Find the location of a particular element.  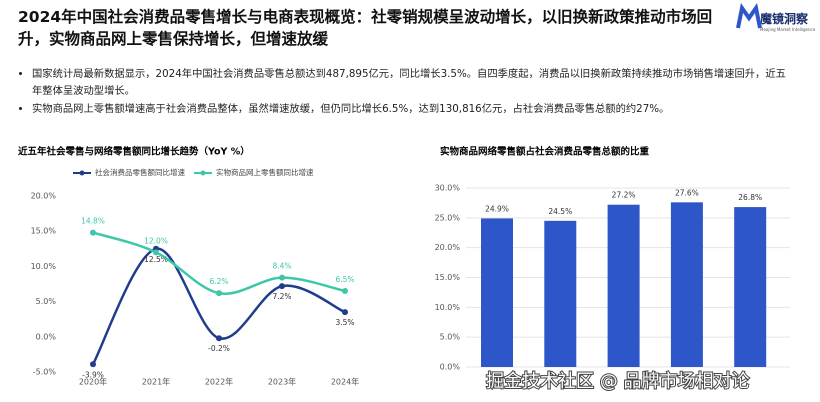

y-tick-label: -5.0% is located at coordinates (45, 372).